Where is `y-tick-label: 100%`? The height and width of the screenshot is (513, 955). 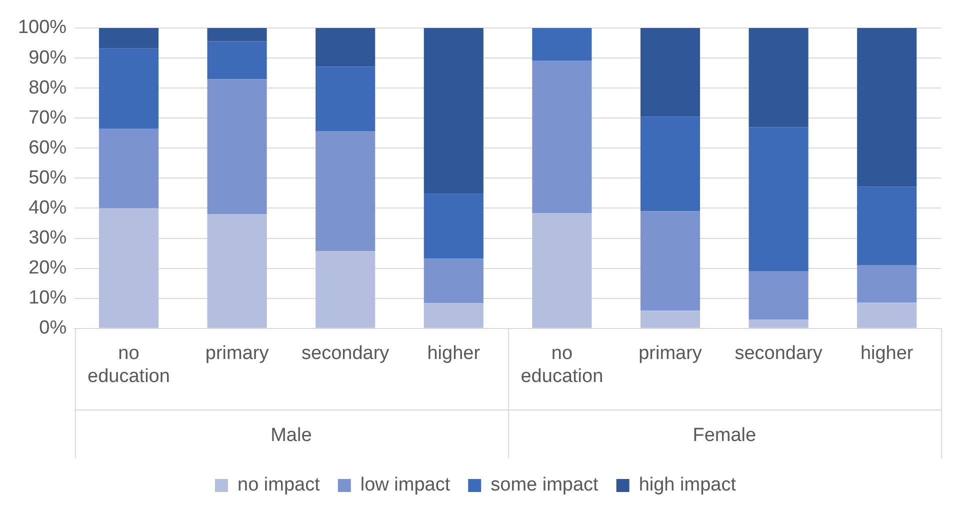
y-tick-label: 100% is located at coordinates (42, 27).